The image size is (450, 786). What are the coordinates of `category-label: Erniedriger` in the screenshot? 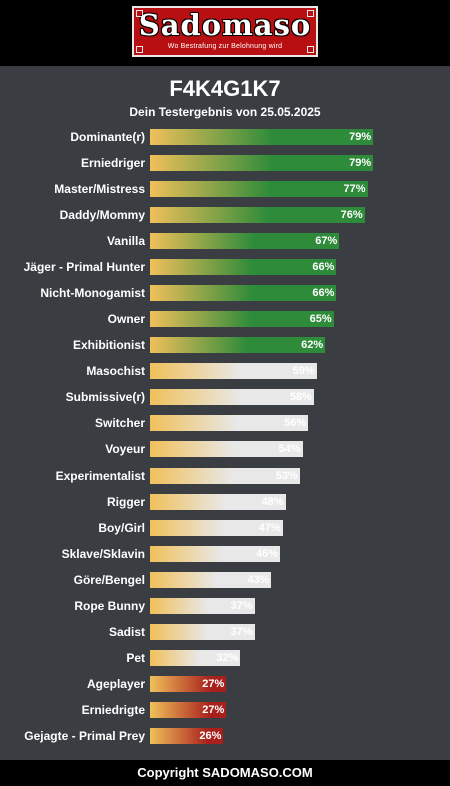 It's located at (112, 163).